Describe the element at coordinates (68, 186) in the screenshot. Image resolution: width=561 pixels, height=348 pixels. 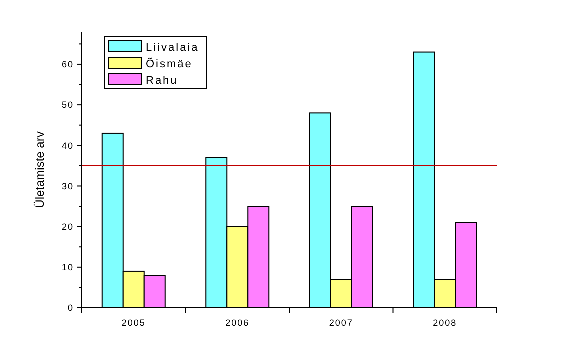
I see `y-tick-label: 30` at that location.